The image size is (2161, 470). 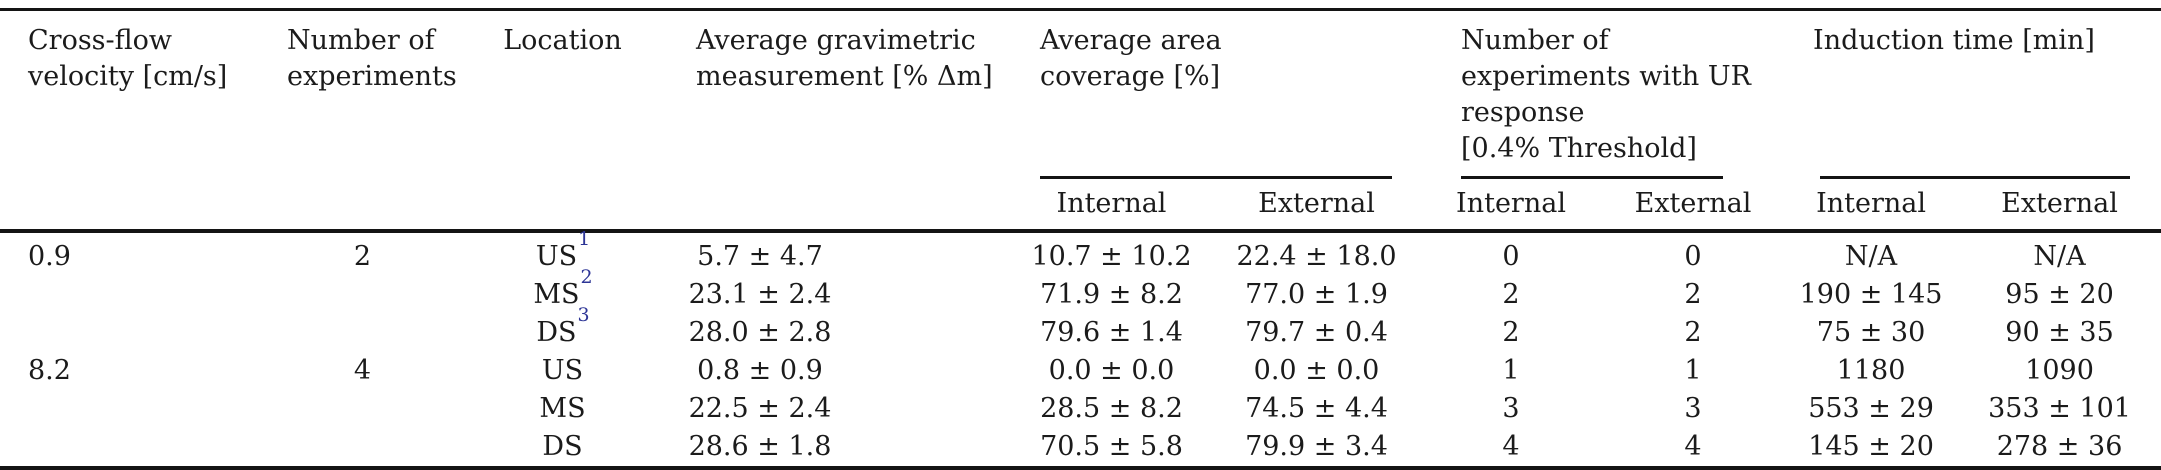 What do you see at coordinates (1511, 370) in the screenshot?
I see `cell-ur-internal: 1` at bounding box center [1511, 370].